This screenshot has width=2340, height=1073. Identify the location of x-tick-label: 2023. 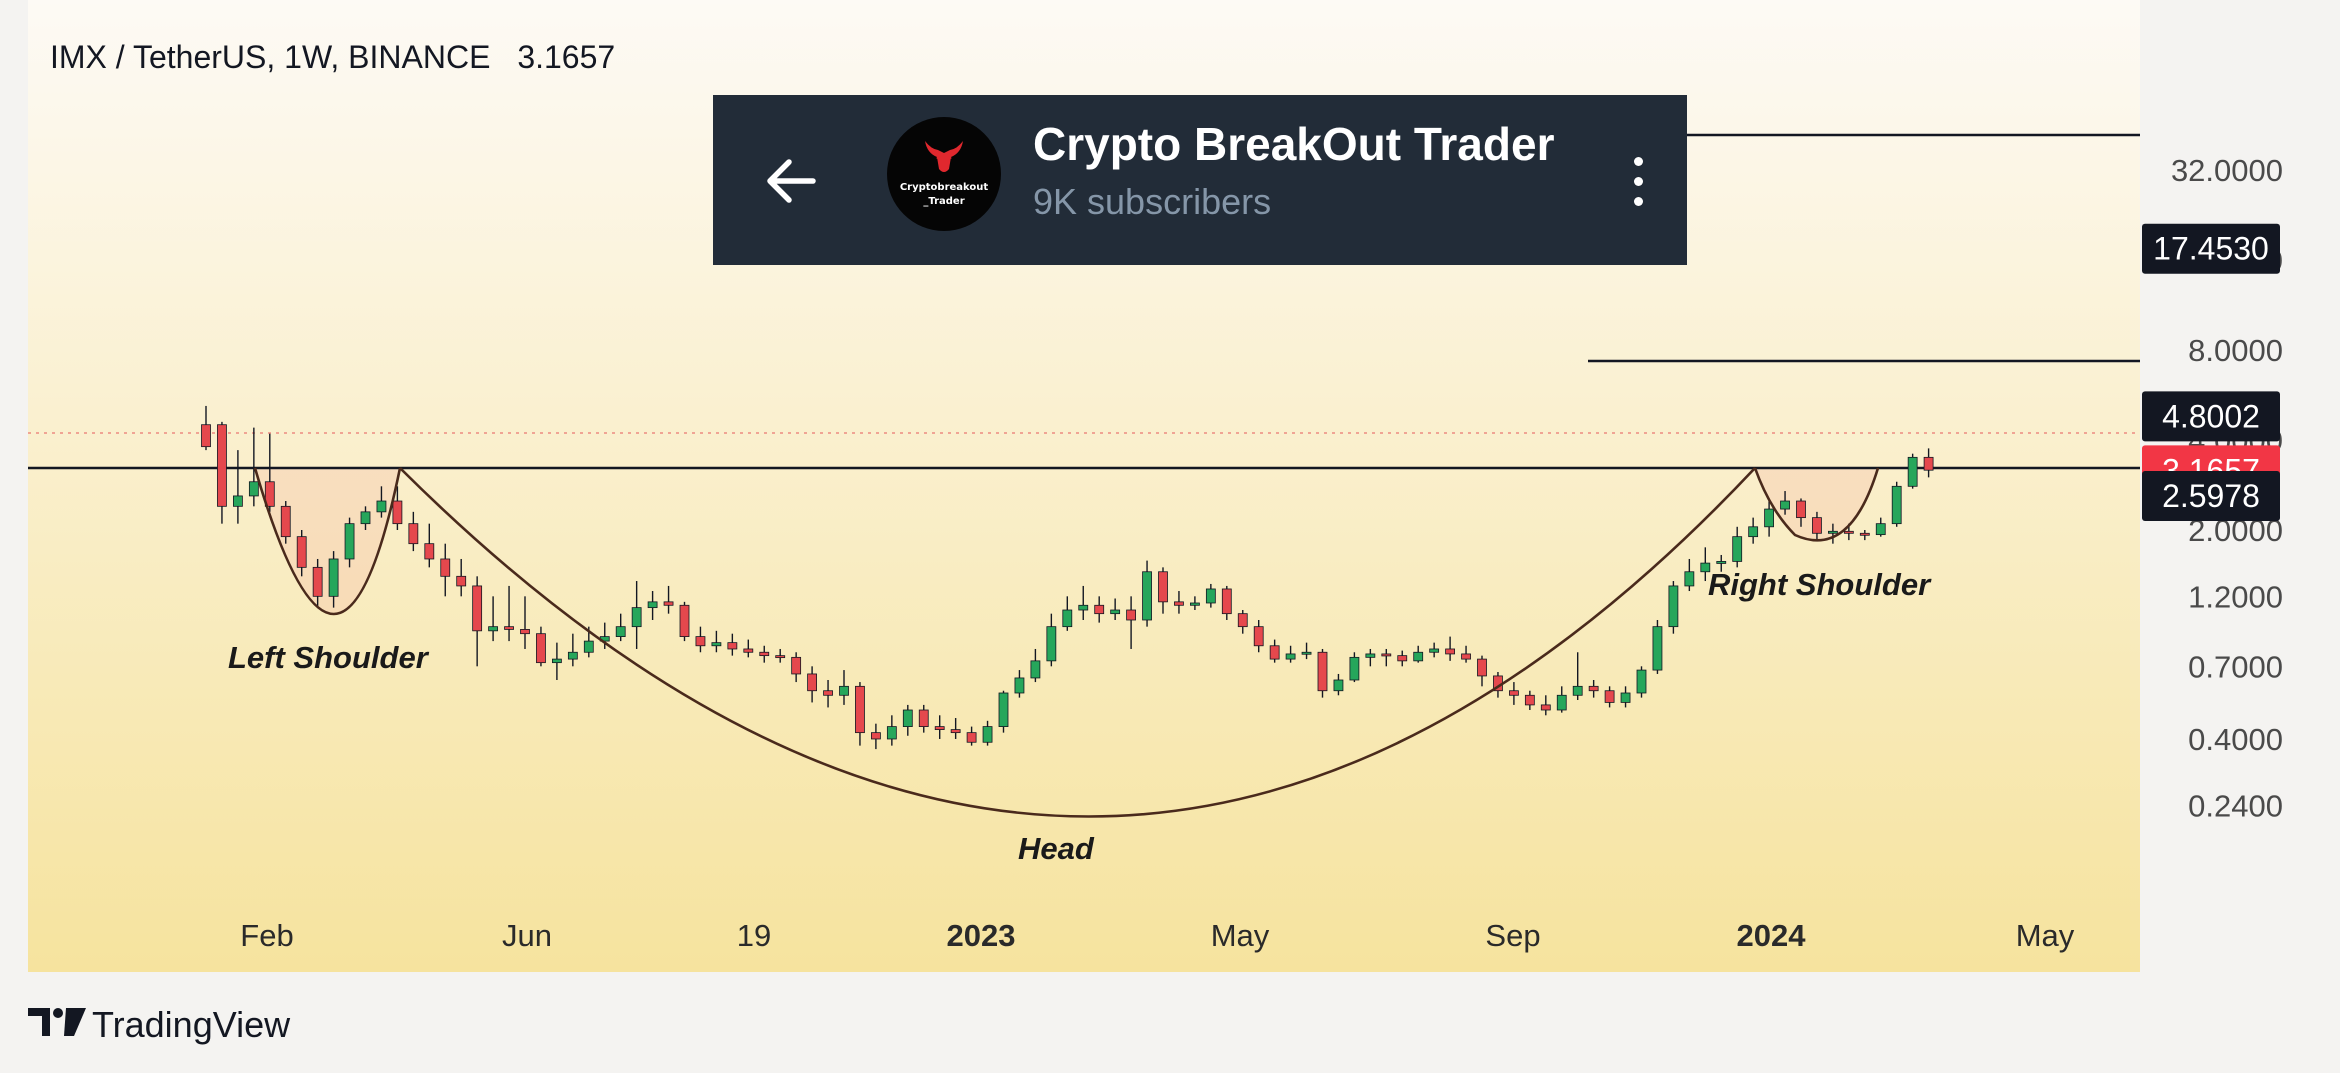
(981, 935).